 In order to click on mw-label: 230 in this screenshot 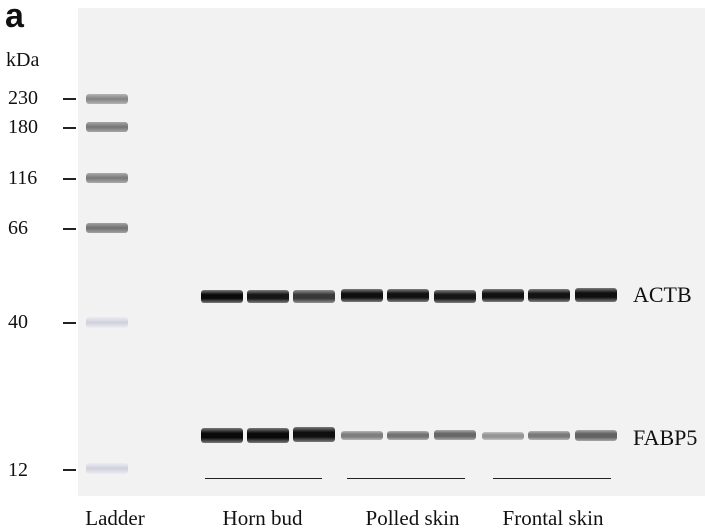, I will do `click(23, 98)`.